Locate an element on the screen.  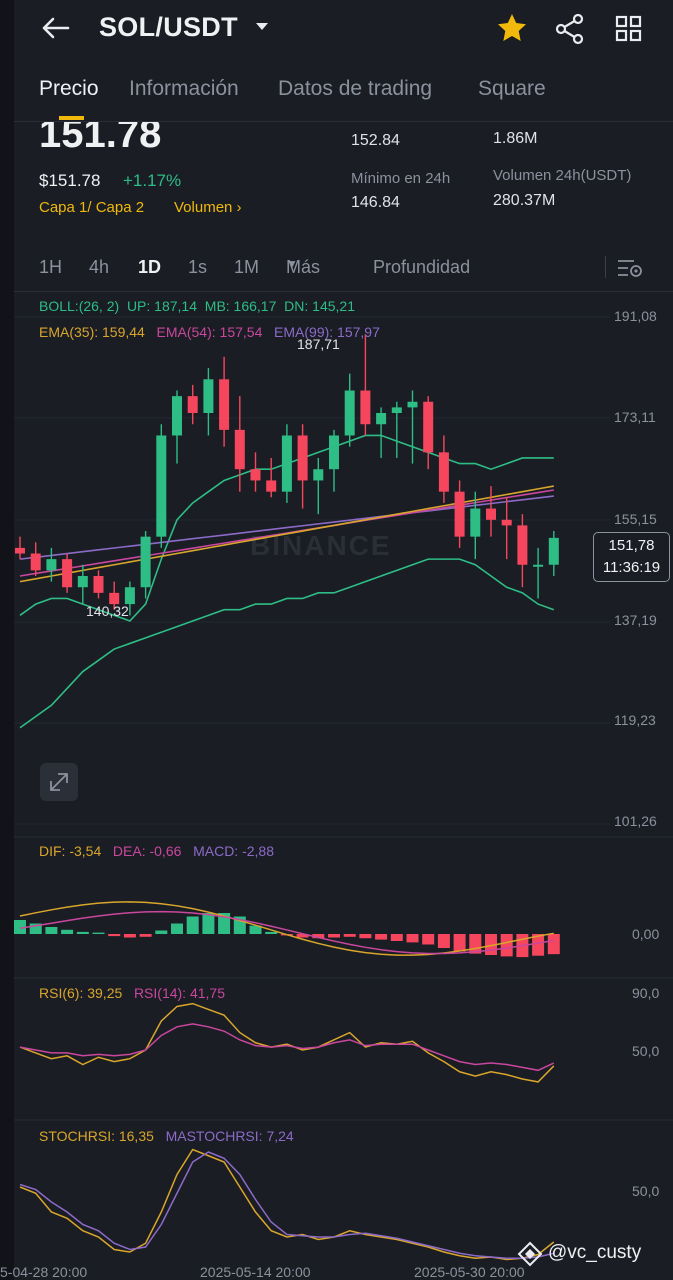
candle-countdown: 11:36:19 is located at coordinates (631, 567).